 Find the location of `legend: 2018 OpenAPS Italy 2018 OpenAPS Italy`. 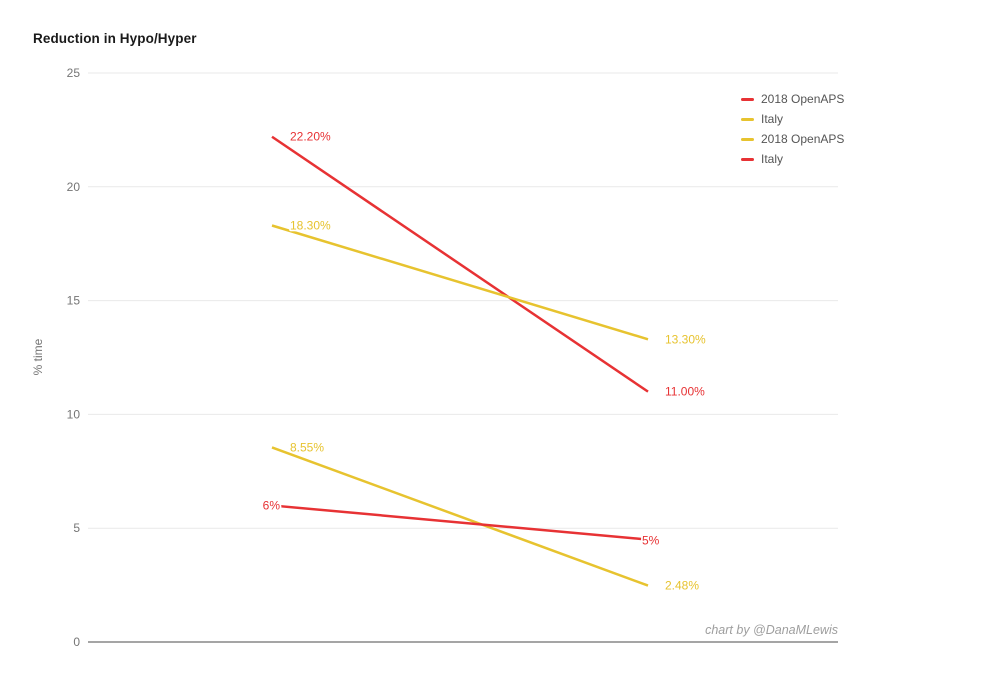

legend: 2018 OpenAPS Italy 2018 OpenAPS Italy is located at coordinates (792, 129).